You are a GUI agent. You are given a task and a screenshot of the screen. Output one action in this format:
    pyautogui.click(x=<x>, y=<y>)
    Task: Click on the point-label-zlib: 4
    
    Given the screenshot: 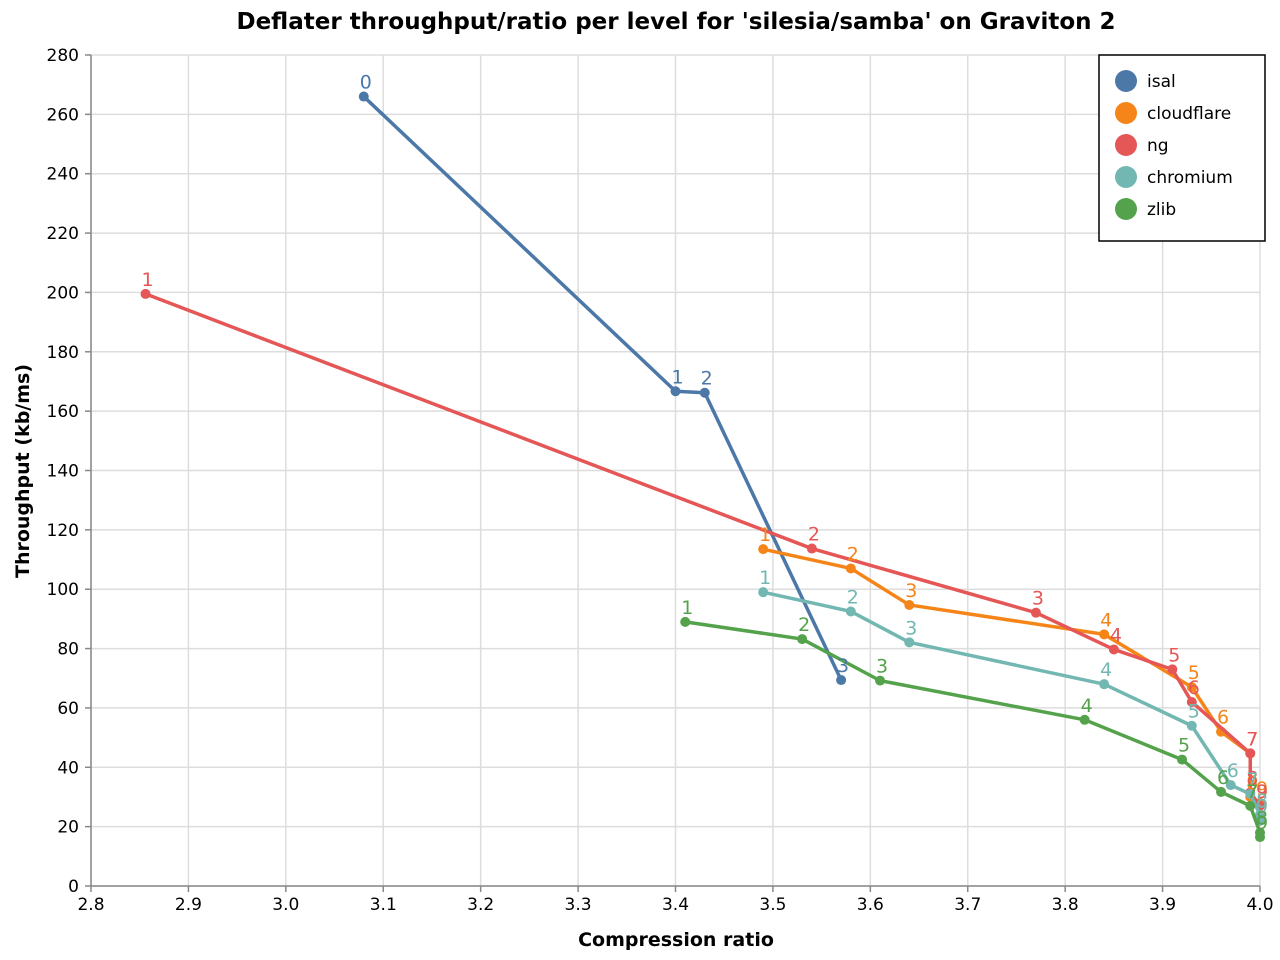 What is the action you would take?
    pyautogui.click(x=1087, y=706)
    